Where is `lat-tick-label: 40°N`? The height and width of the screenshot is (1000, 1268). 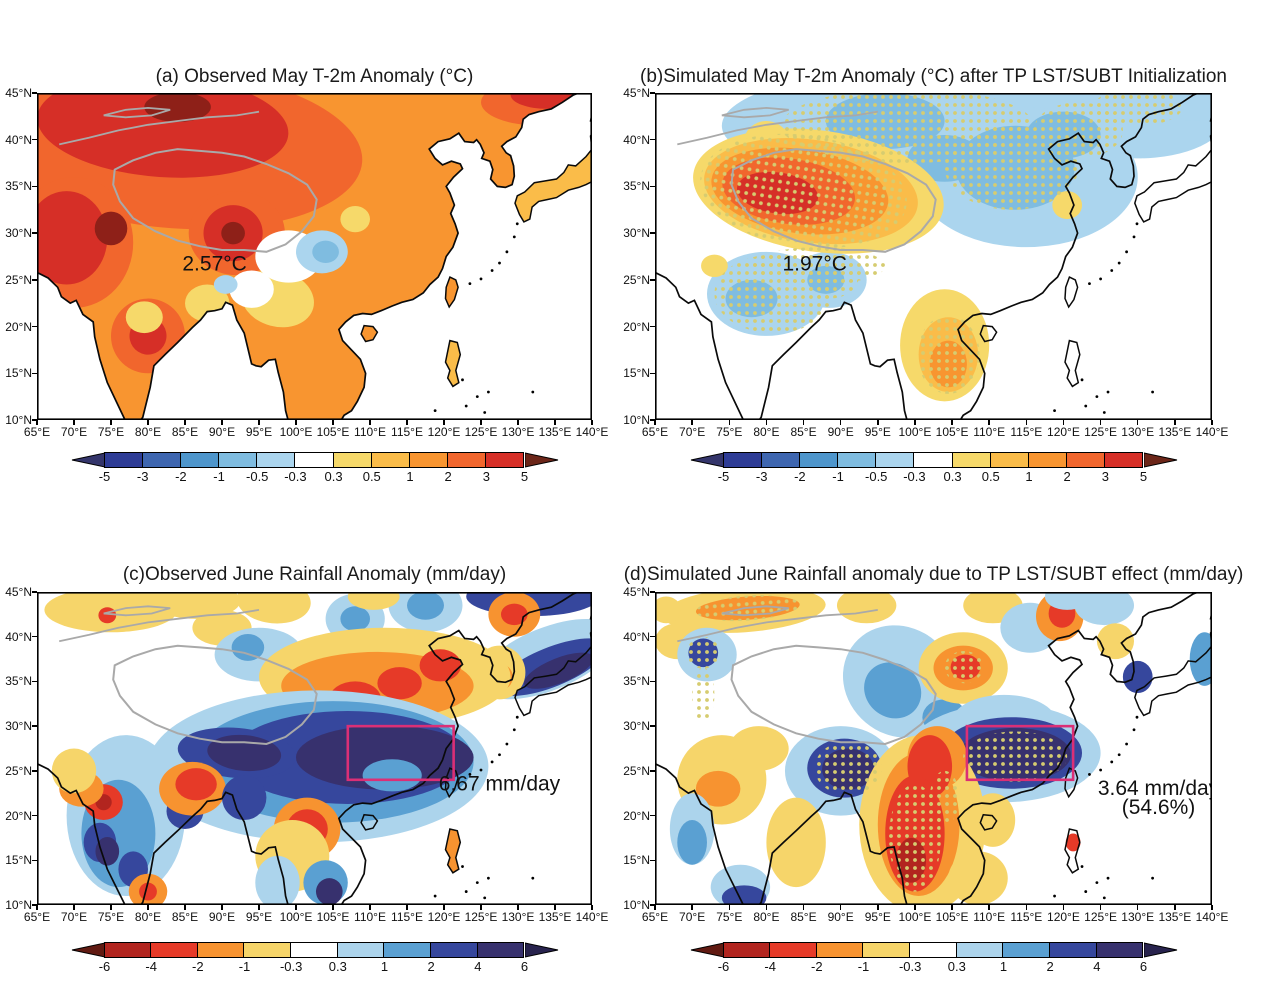 lat-tick-label: 40°N is located at coordinates (18, 636).